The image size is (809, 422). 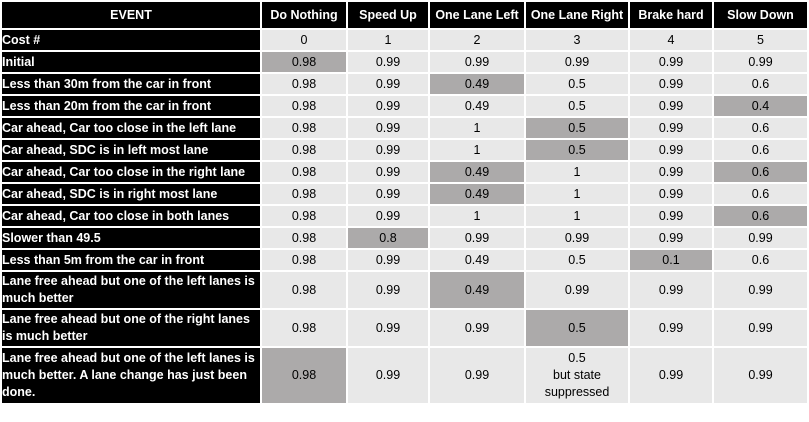 I want to click on table-row: Slower than 49.5 0.98 0.8 0.99 0.99 0.99 0.99, so click(x=404, y=238).